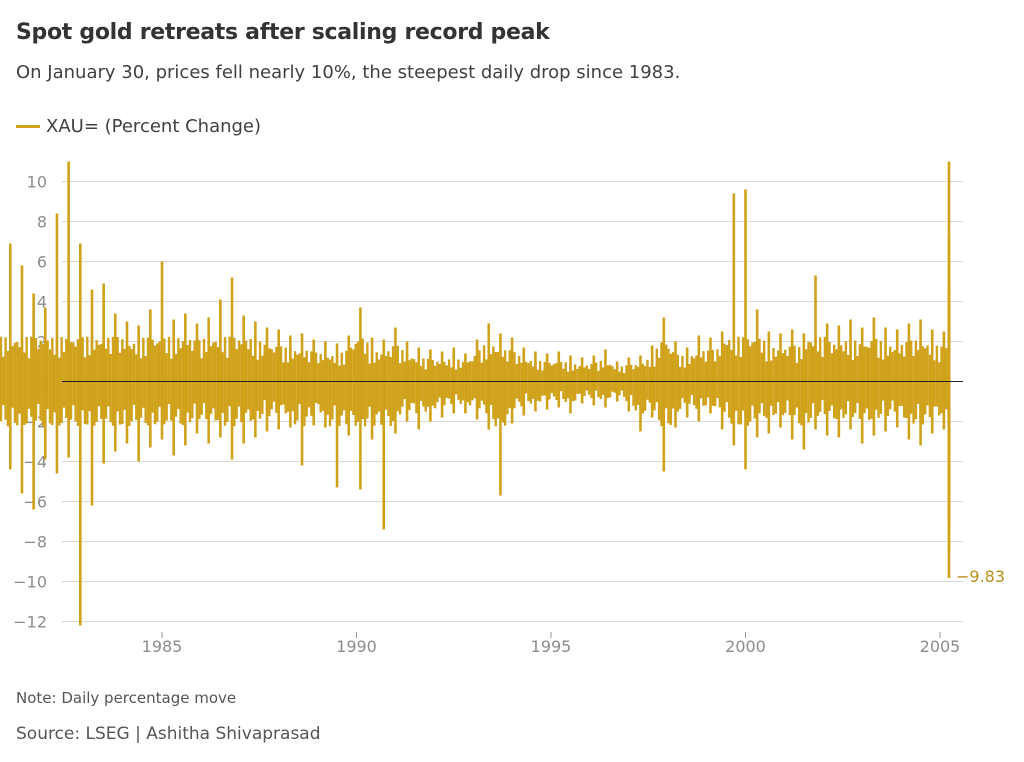 The height and width of the screenshot is (762, 1024). I want to click on x-tick-label-3: 2000, so click(745, 646).